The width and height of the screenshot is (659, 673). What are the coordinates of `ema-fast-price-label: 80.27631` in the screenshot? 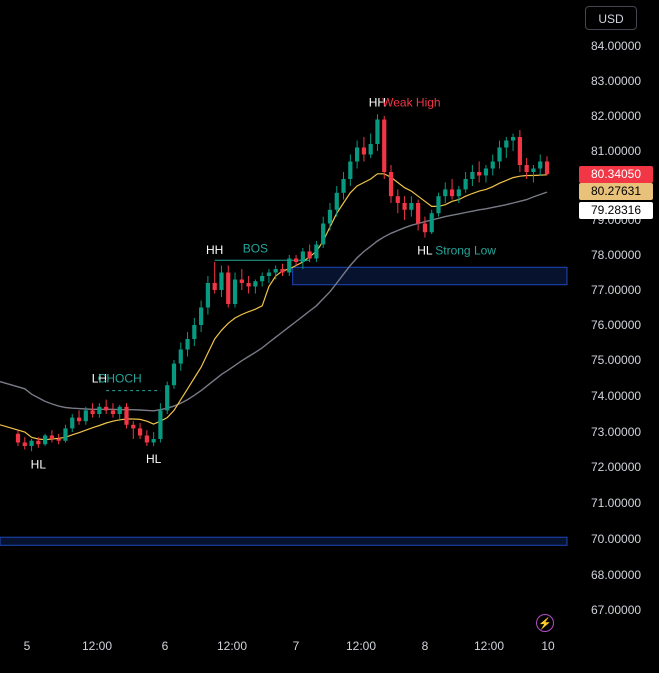 It's located at (616, 192).